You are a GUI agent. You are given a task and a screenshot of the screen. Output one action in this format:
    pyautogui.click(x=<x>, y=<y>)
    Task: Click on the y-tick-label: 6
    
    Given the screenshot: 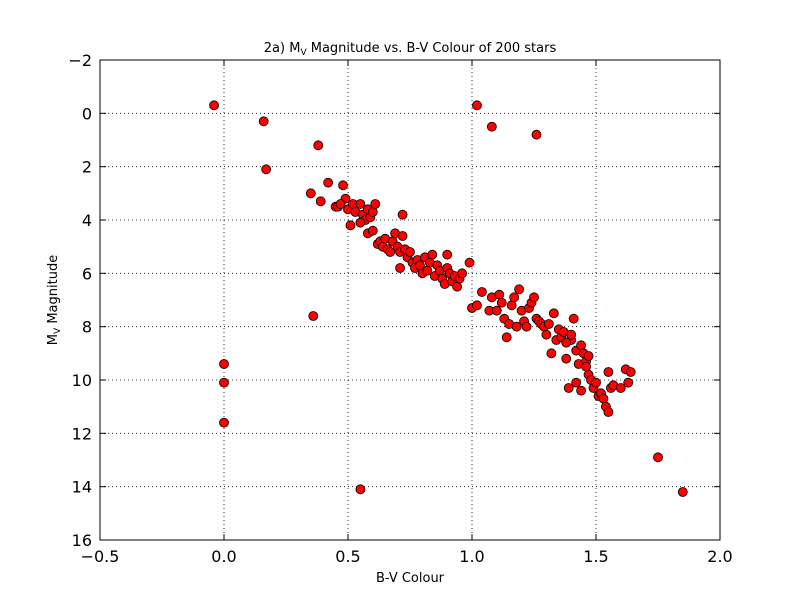 What is the action you would take?
    pyautogui.click(x=87, y=273)
    